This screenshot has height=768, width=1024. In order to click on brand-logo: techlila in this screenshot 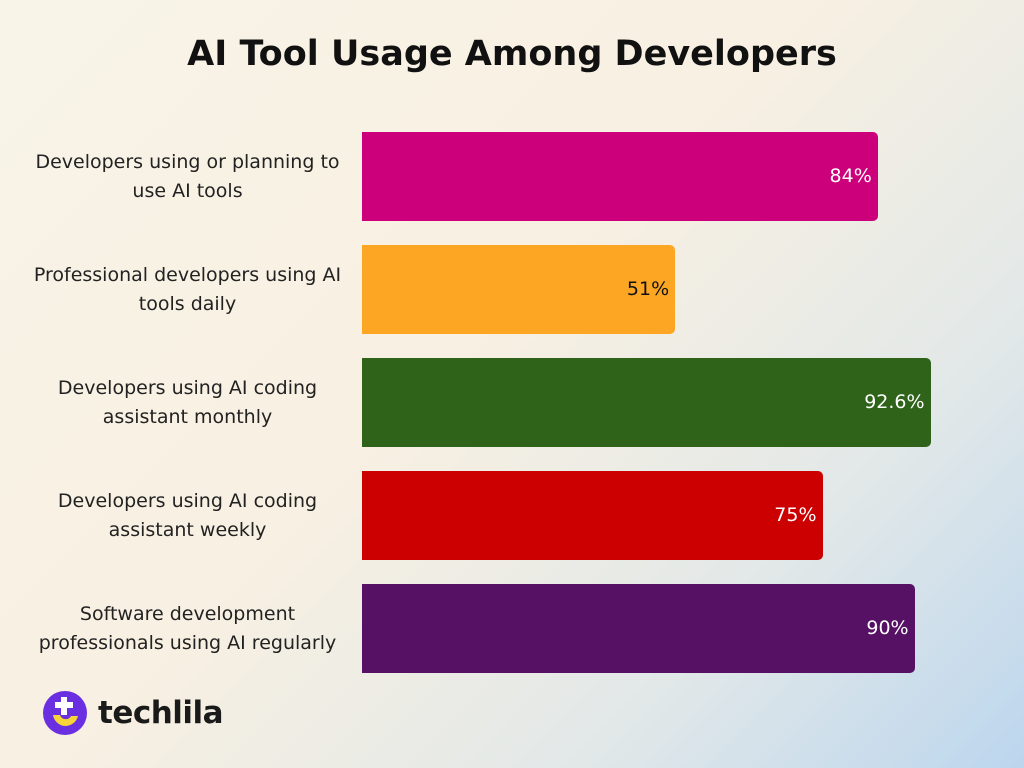, I will do `click(133, 713)`.